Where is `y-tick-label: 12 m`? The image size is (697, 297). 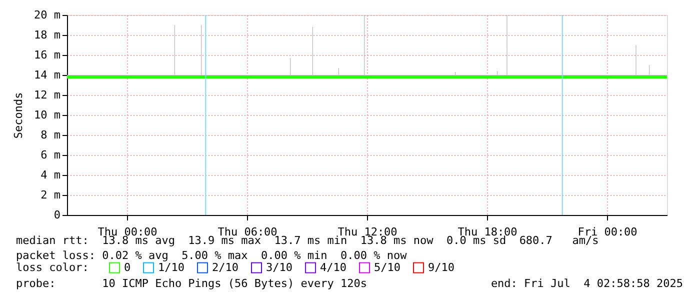
y-tick-label: 12 m is located at coordinates (47, 95).